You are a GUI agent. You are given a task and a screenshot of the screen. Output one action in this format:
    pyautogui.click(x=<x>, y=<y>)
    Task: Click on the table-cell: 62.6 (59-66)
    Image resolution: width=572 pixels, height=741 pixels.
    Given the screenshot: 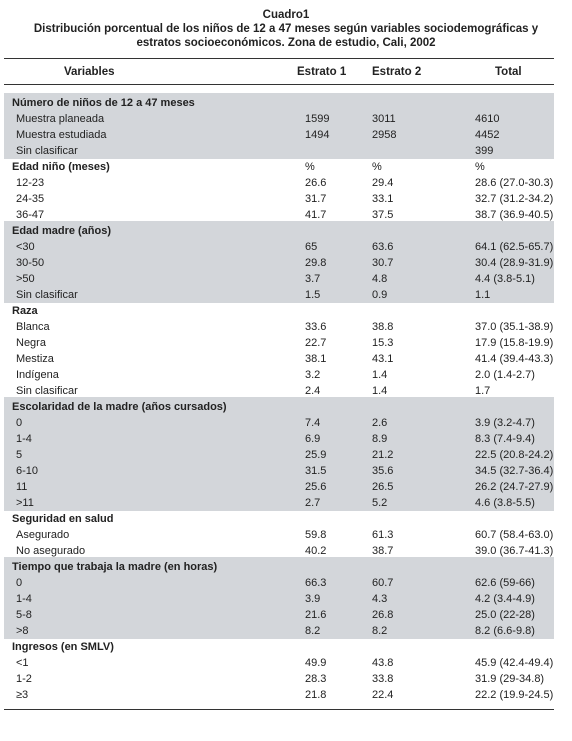 What is the action you would take?
    pyautogui.click(x=505, y=583)
    